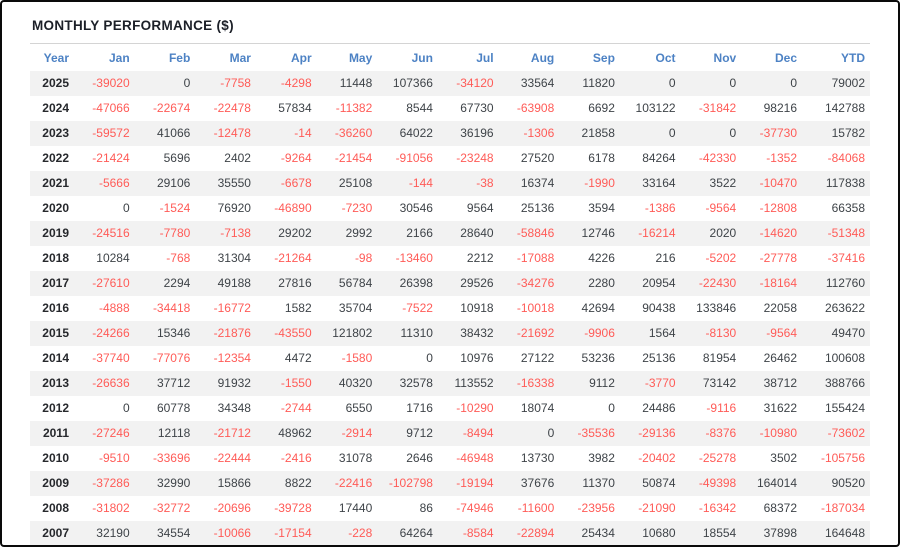  I want to click on value-cell: 26462, so click(780, 358).